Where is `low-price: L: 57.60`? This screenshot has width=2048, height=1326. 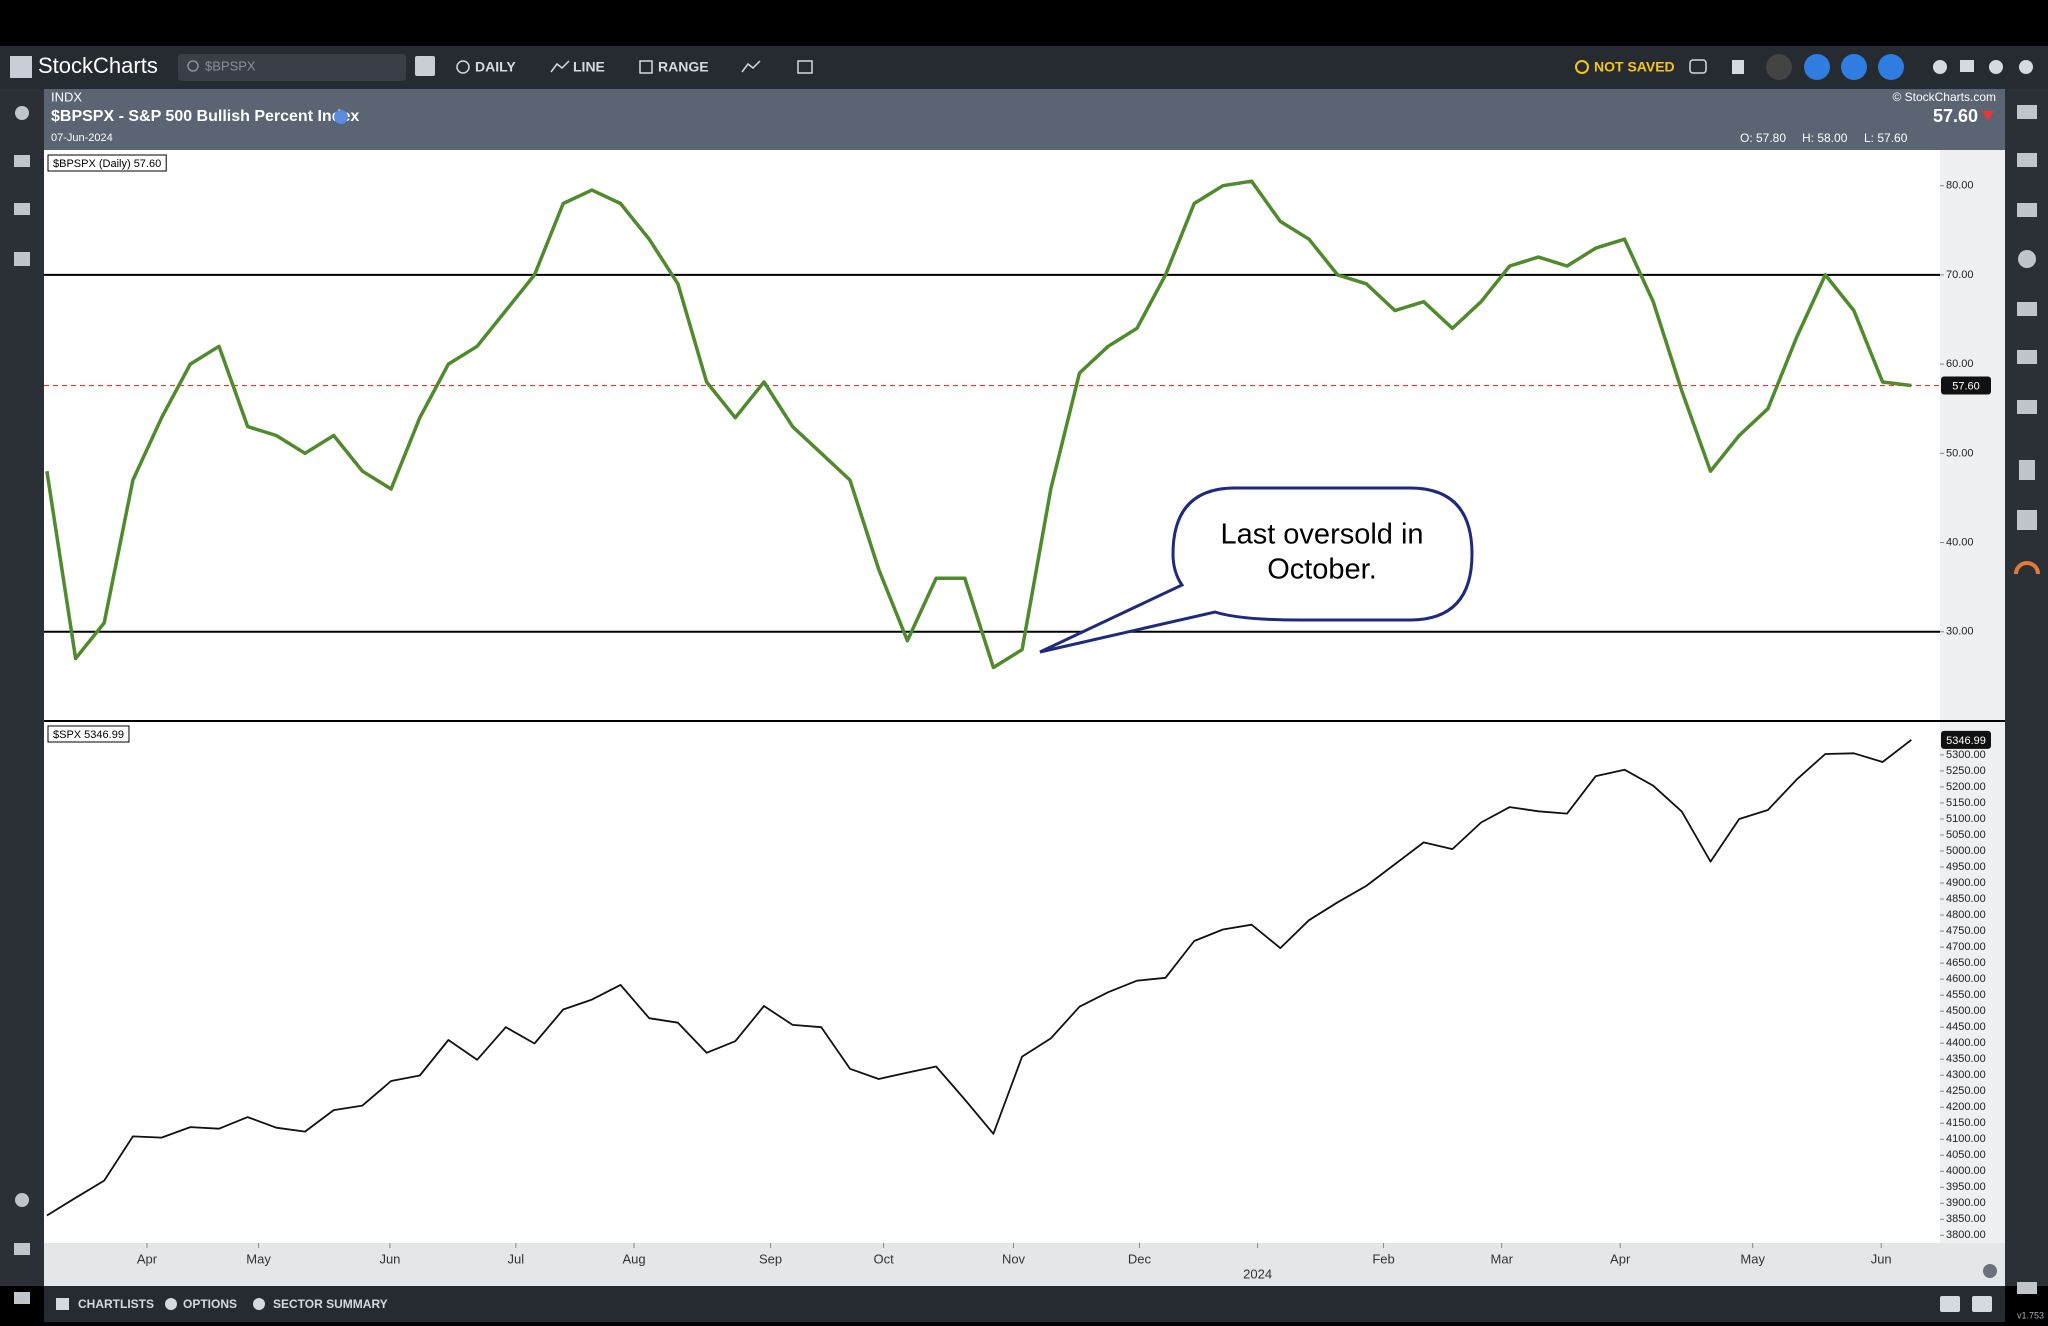
low-price: L: 57.60 is located at coordinates (1886, 138).